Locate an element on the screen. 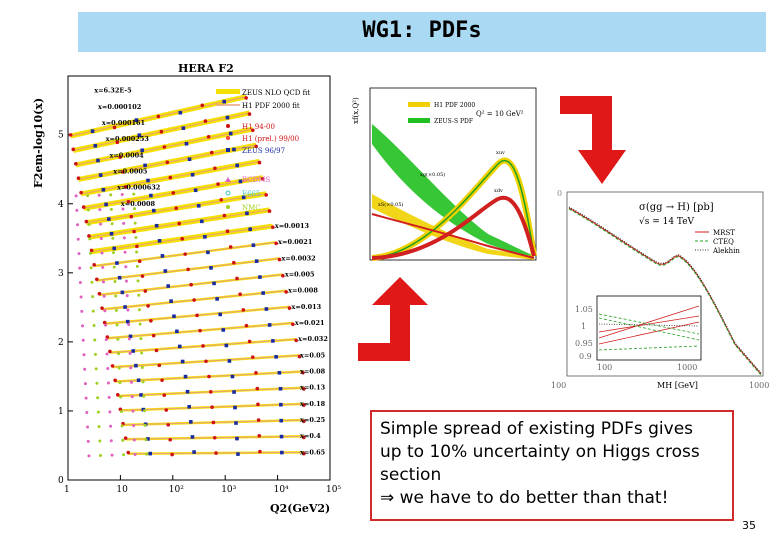  hera-x-bin-label: x=0.65 is located at coordinates (313, 452).